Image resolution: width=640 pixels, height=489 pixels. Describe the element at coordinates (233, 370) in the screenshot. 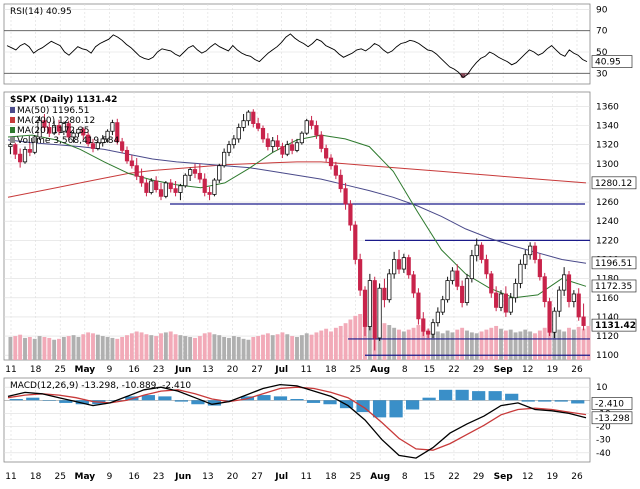

I see `x-tick-label: 20` at that location.